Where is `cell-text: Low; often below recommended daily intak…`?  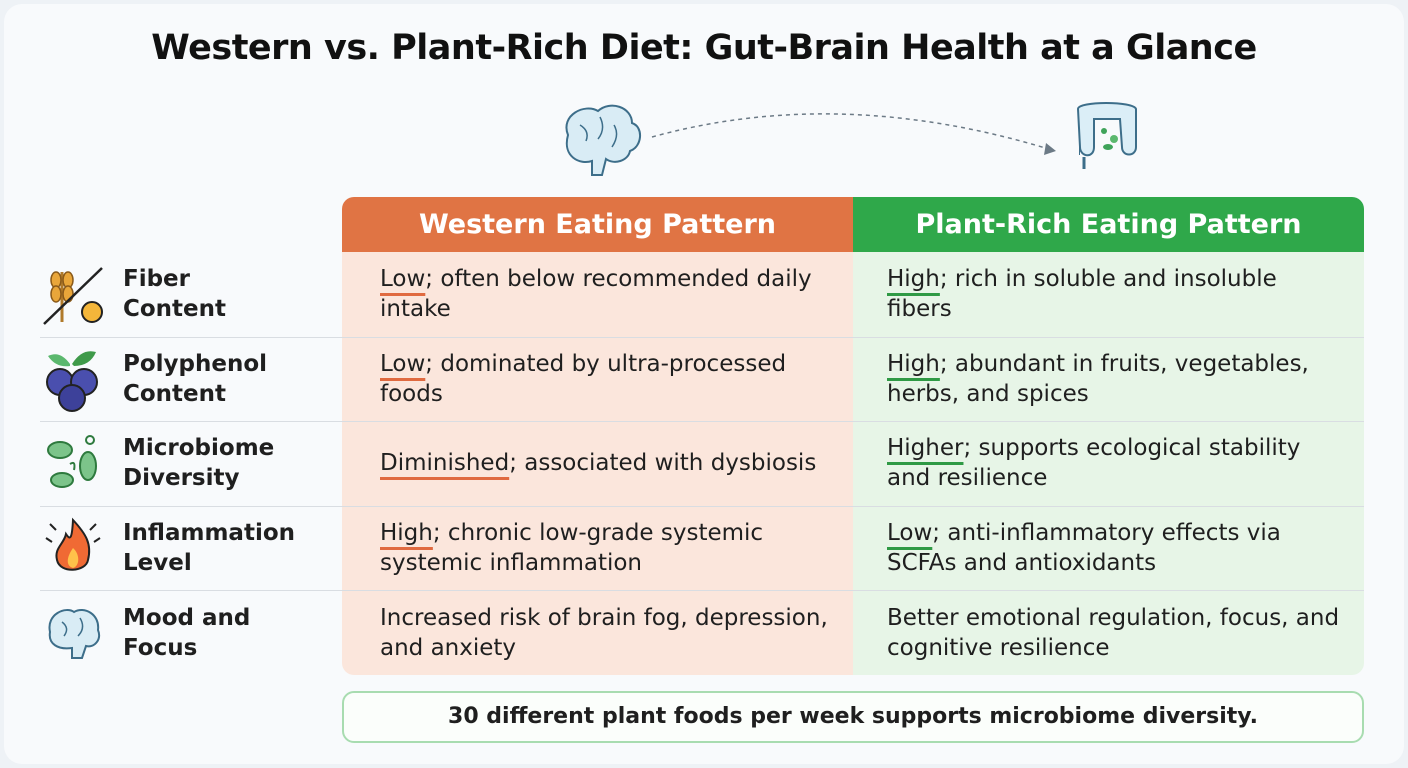
cell-text: Low; often below recommended daily intak… is located at coordinates (611, 294).